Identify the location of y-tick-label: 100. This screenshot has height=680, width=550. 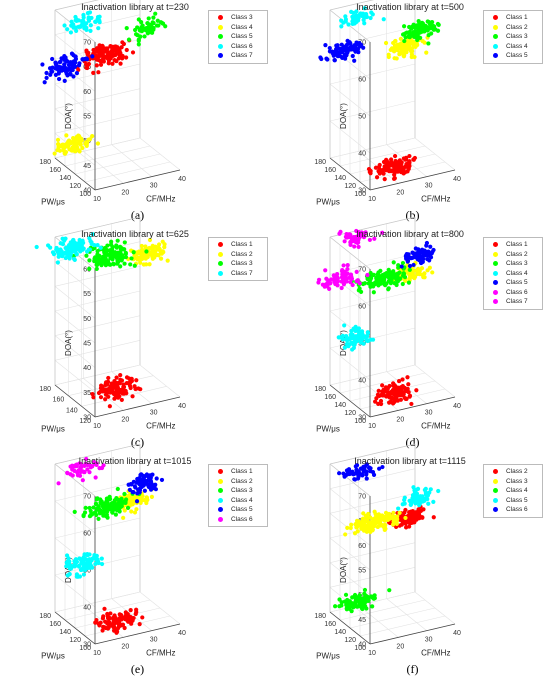
(360, 421).